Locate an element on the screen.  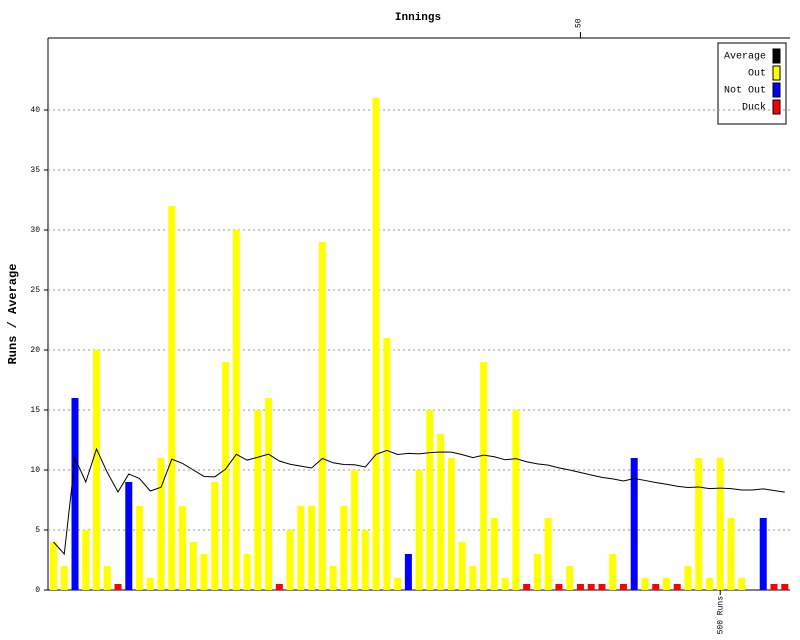
y-tick-label: 5 is located at coordinates (37, 530).